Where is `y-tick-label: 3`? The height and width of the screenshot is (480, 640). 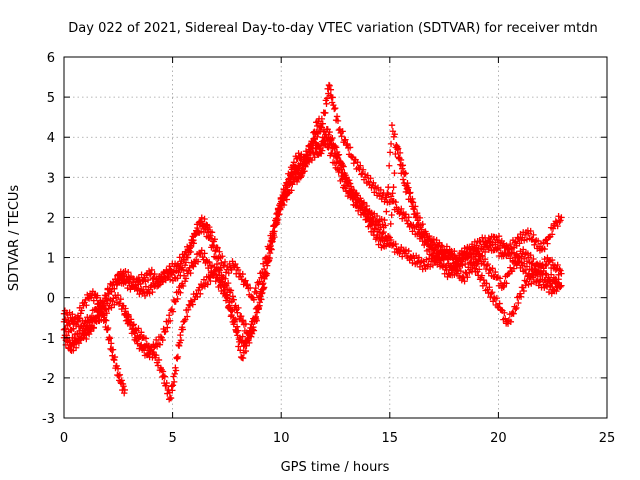
y-tick-label: 3 is located at coordinates (51, 178).